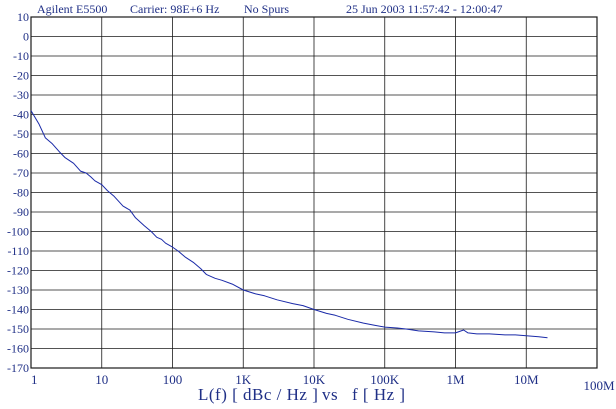  What do you see at coordinates (258, 394) in the screenshot?
I see `y-axis-title: L(f) [ dBc / Hz ]` at bounding box center [258, 394].